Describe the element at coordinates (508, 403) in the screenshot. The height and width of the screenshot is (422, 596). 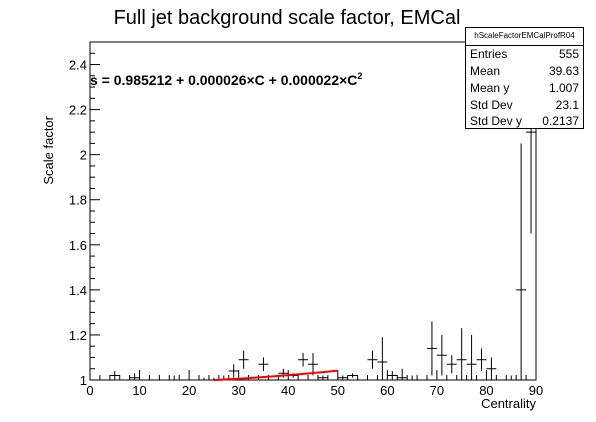
I see `x-axis-label: Centrality` at that location.